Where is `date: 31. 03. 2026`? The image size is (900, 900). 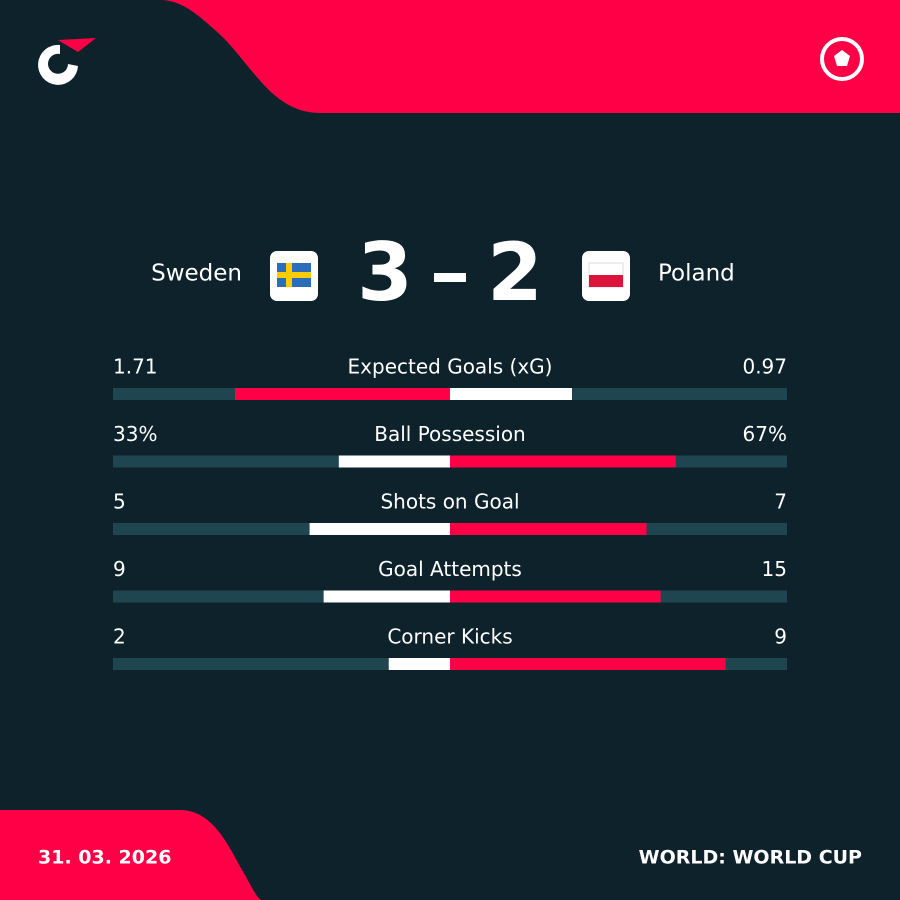
date: 31. 03. 2026 is located at coordinates (104, 858).